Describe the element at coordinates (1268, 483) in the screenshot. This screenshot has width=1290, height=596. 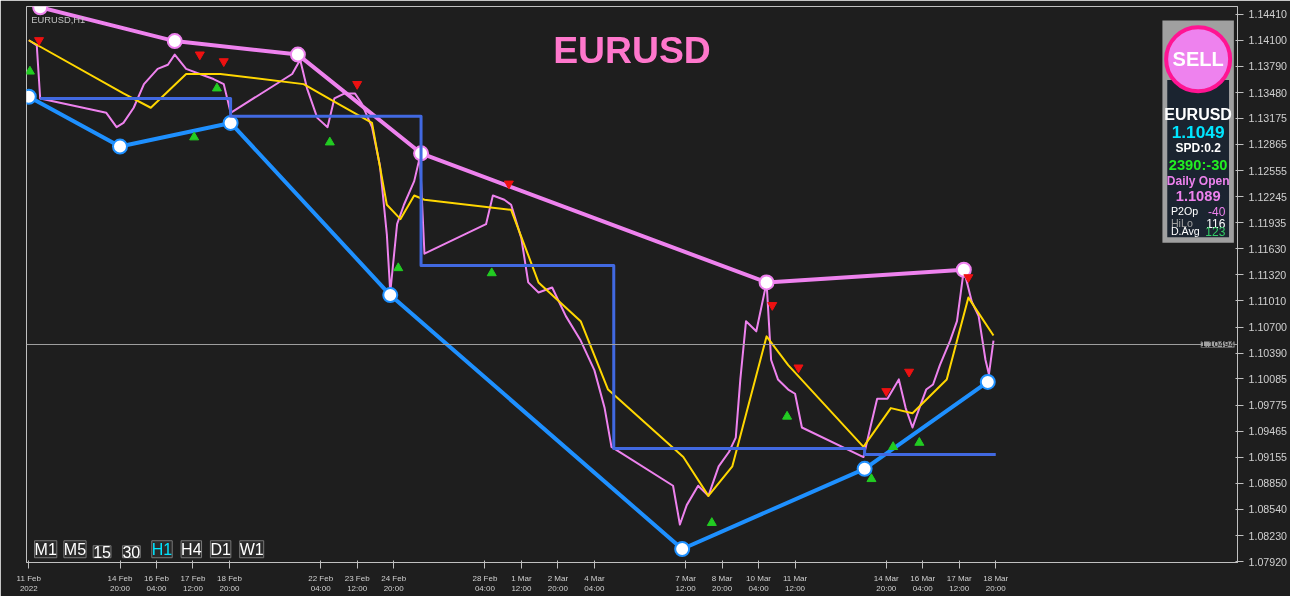
I see `y-tick-label: 1.08850` at that location.